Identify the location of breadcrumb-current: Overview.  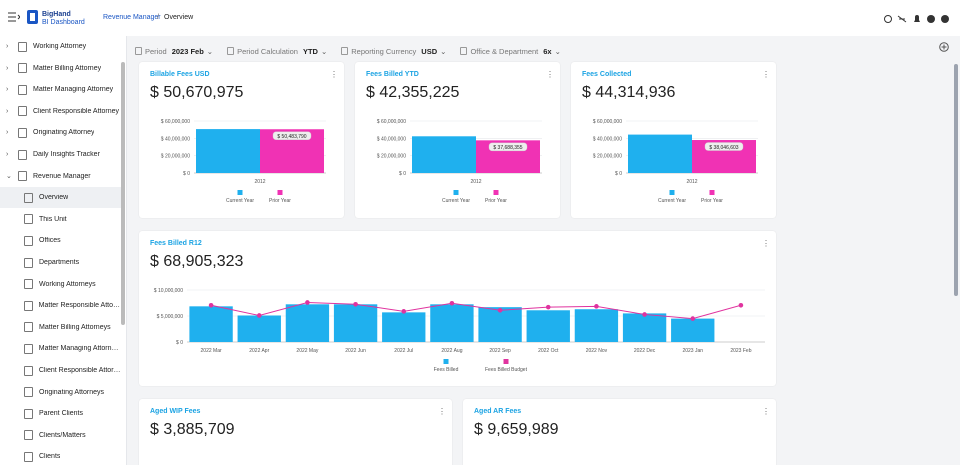
(179, 17).